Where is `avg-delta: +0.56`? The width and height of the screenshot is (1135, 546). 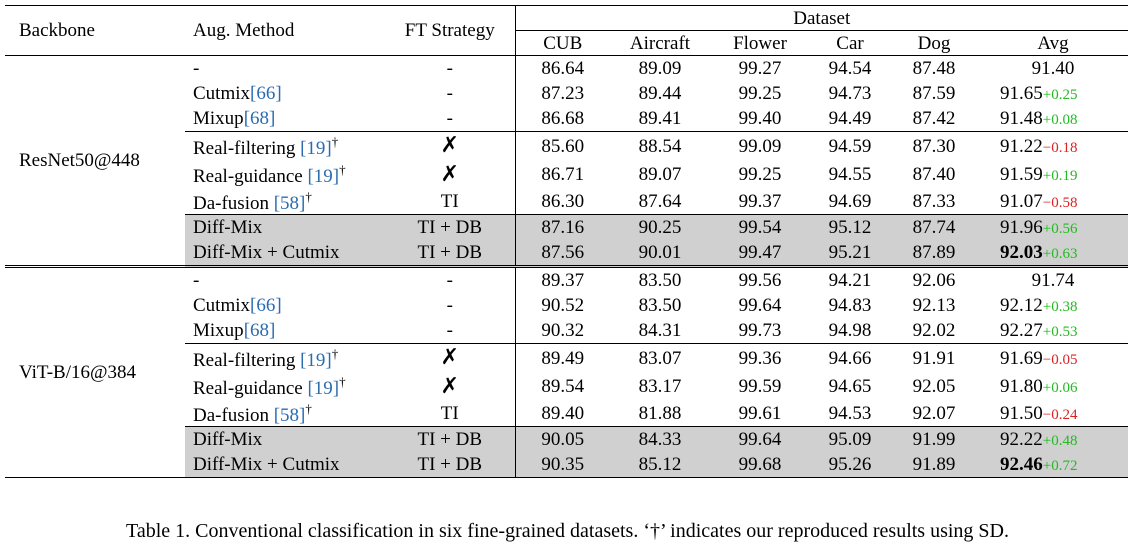
avg-delta: +0.56 is located at coordinates (1060, 229).